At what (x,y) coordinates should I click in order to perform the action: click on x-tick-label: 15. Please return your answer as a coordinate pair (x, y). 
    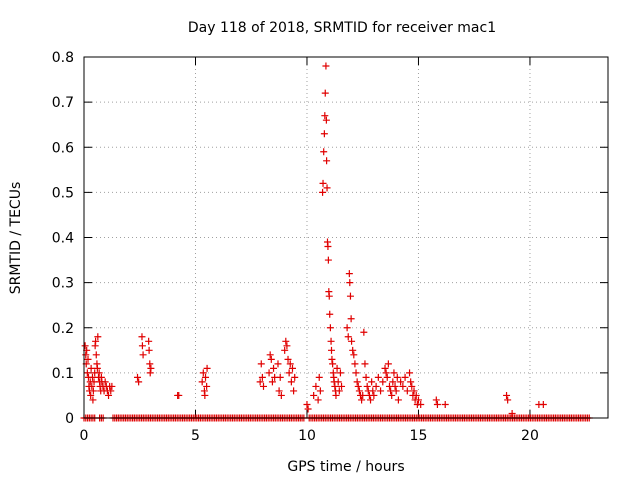
    Looking at the image, I should click on (419, 436).